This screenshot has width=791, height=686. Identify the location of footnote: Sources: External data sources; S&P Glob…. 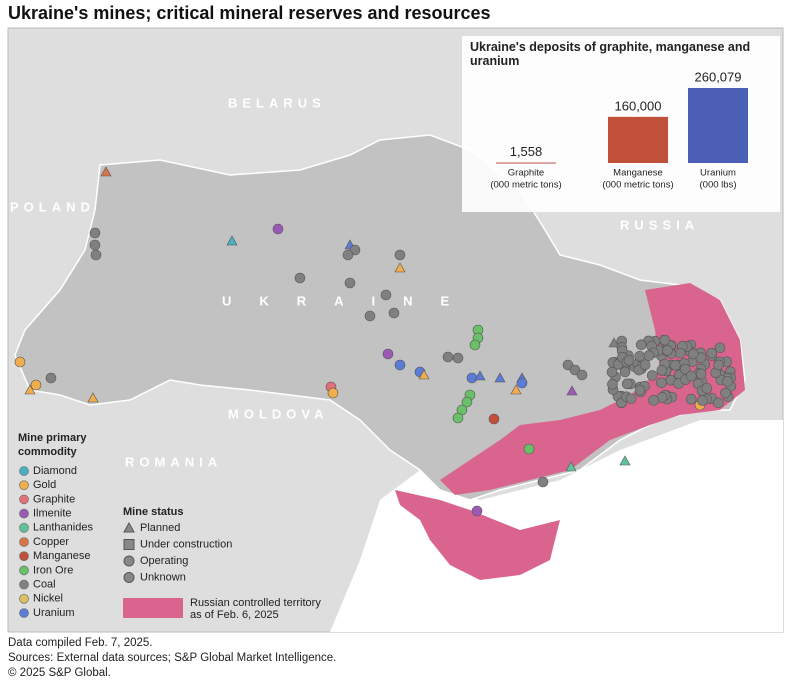
(172, 658).